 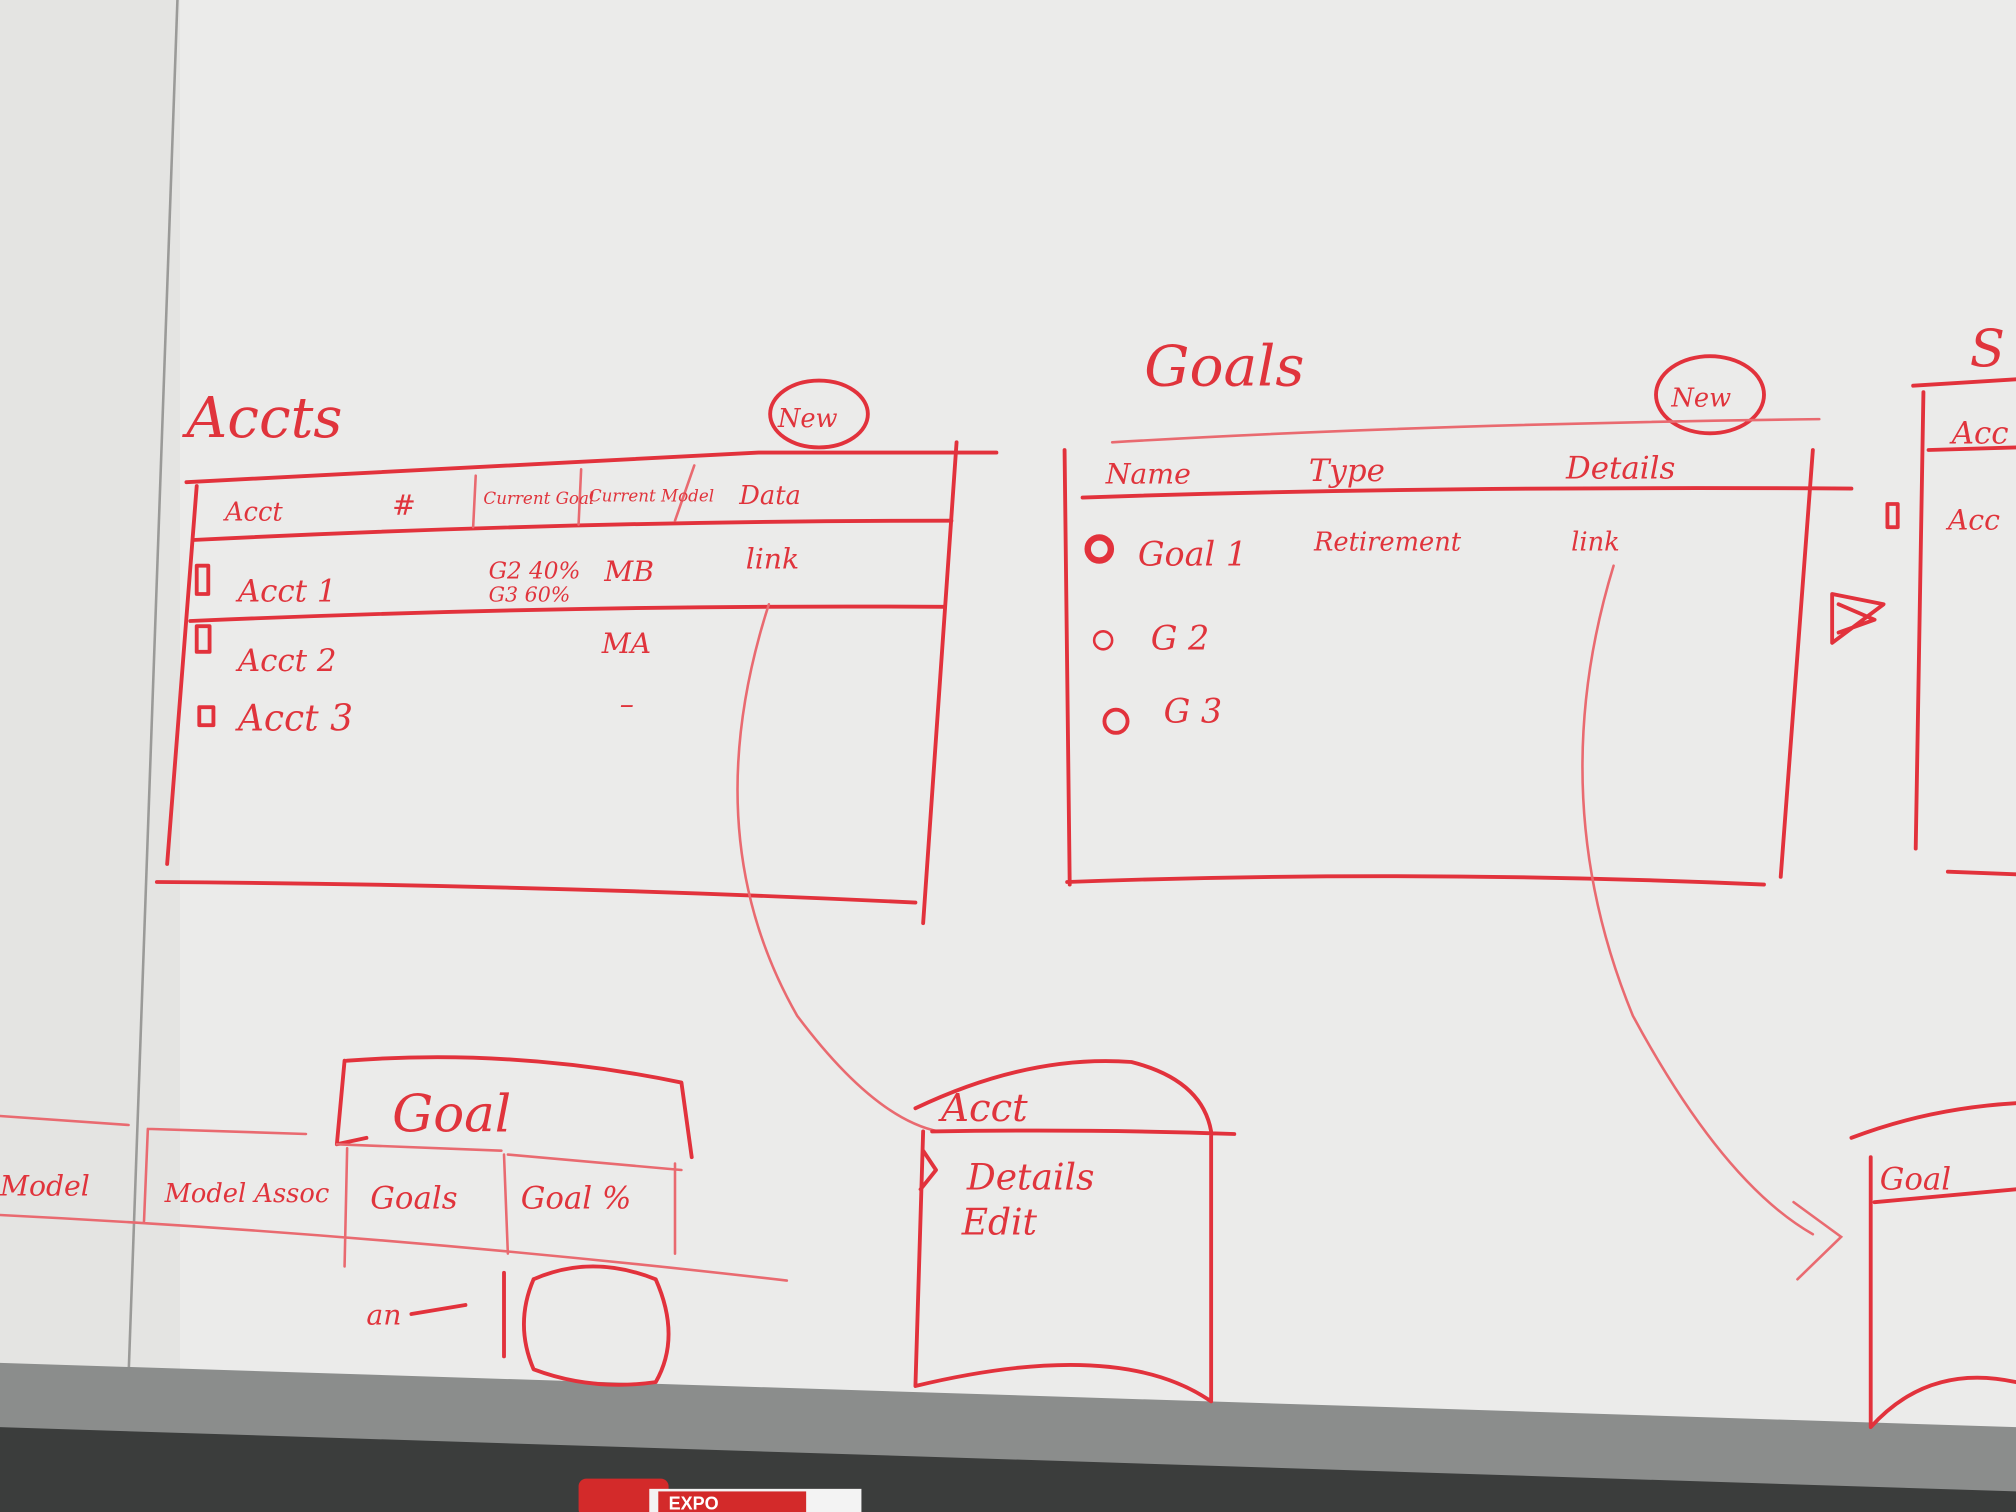 What do you see at coordinates (1932, 1265) in the screenshot?
I see `partial-goal-box` at bounding box center [1932, 1265].